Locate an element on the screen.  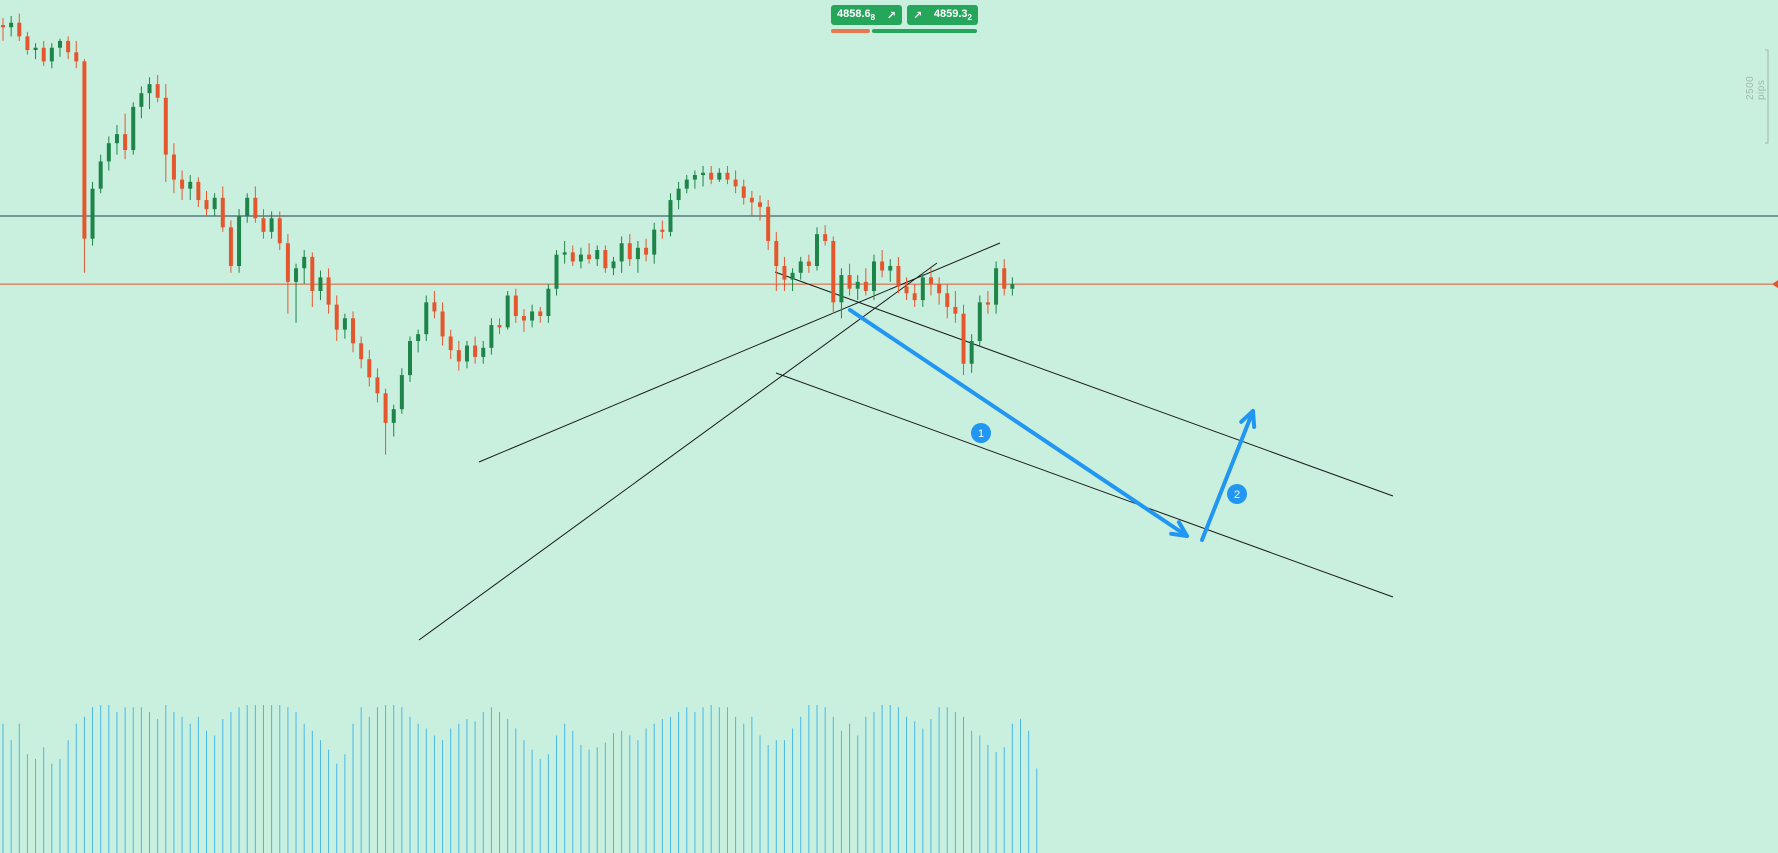
sell-spread-bar is located at coordinates (850, 31).